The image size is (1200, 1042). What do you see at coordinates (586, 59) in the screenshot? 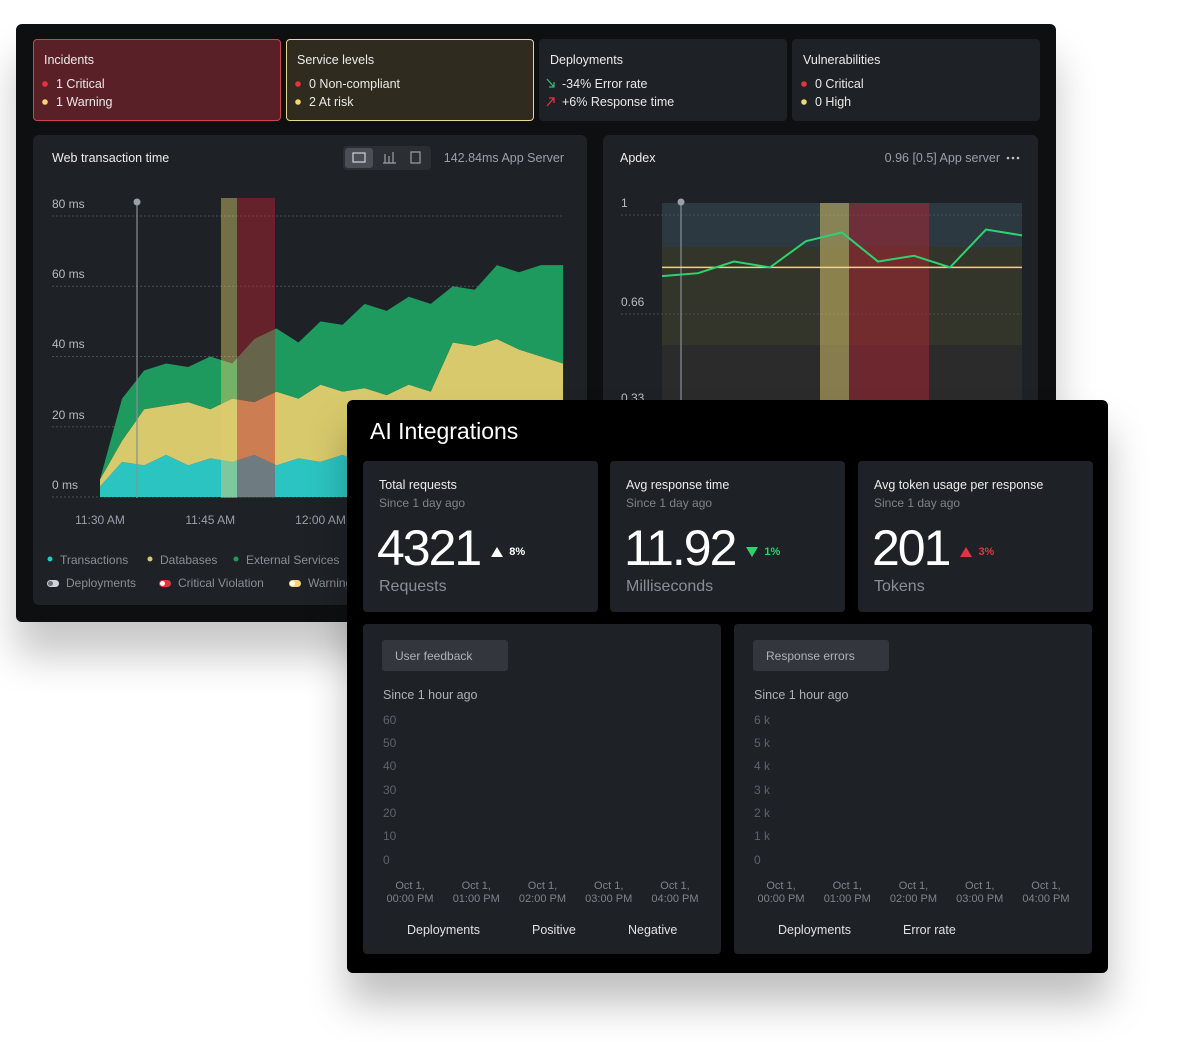
I see `status-card-title: Deployments` at bounding box center [586, 59].